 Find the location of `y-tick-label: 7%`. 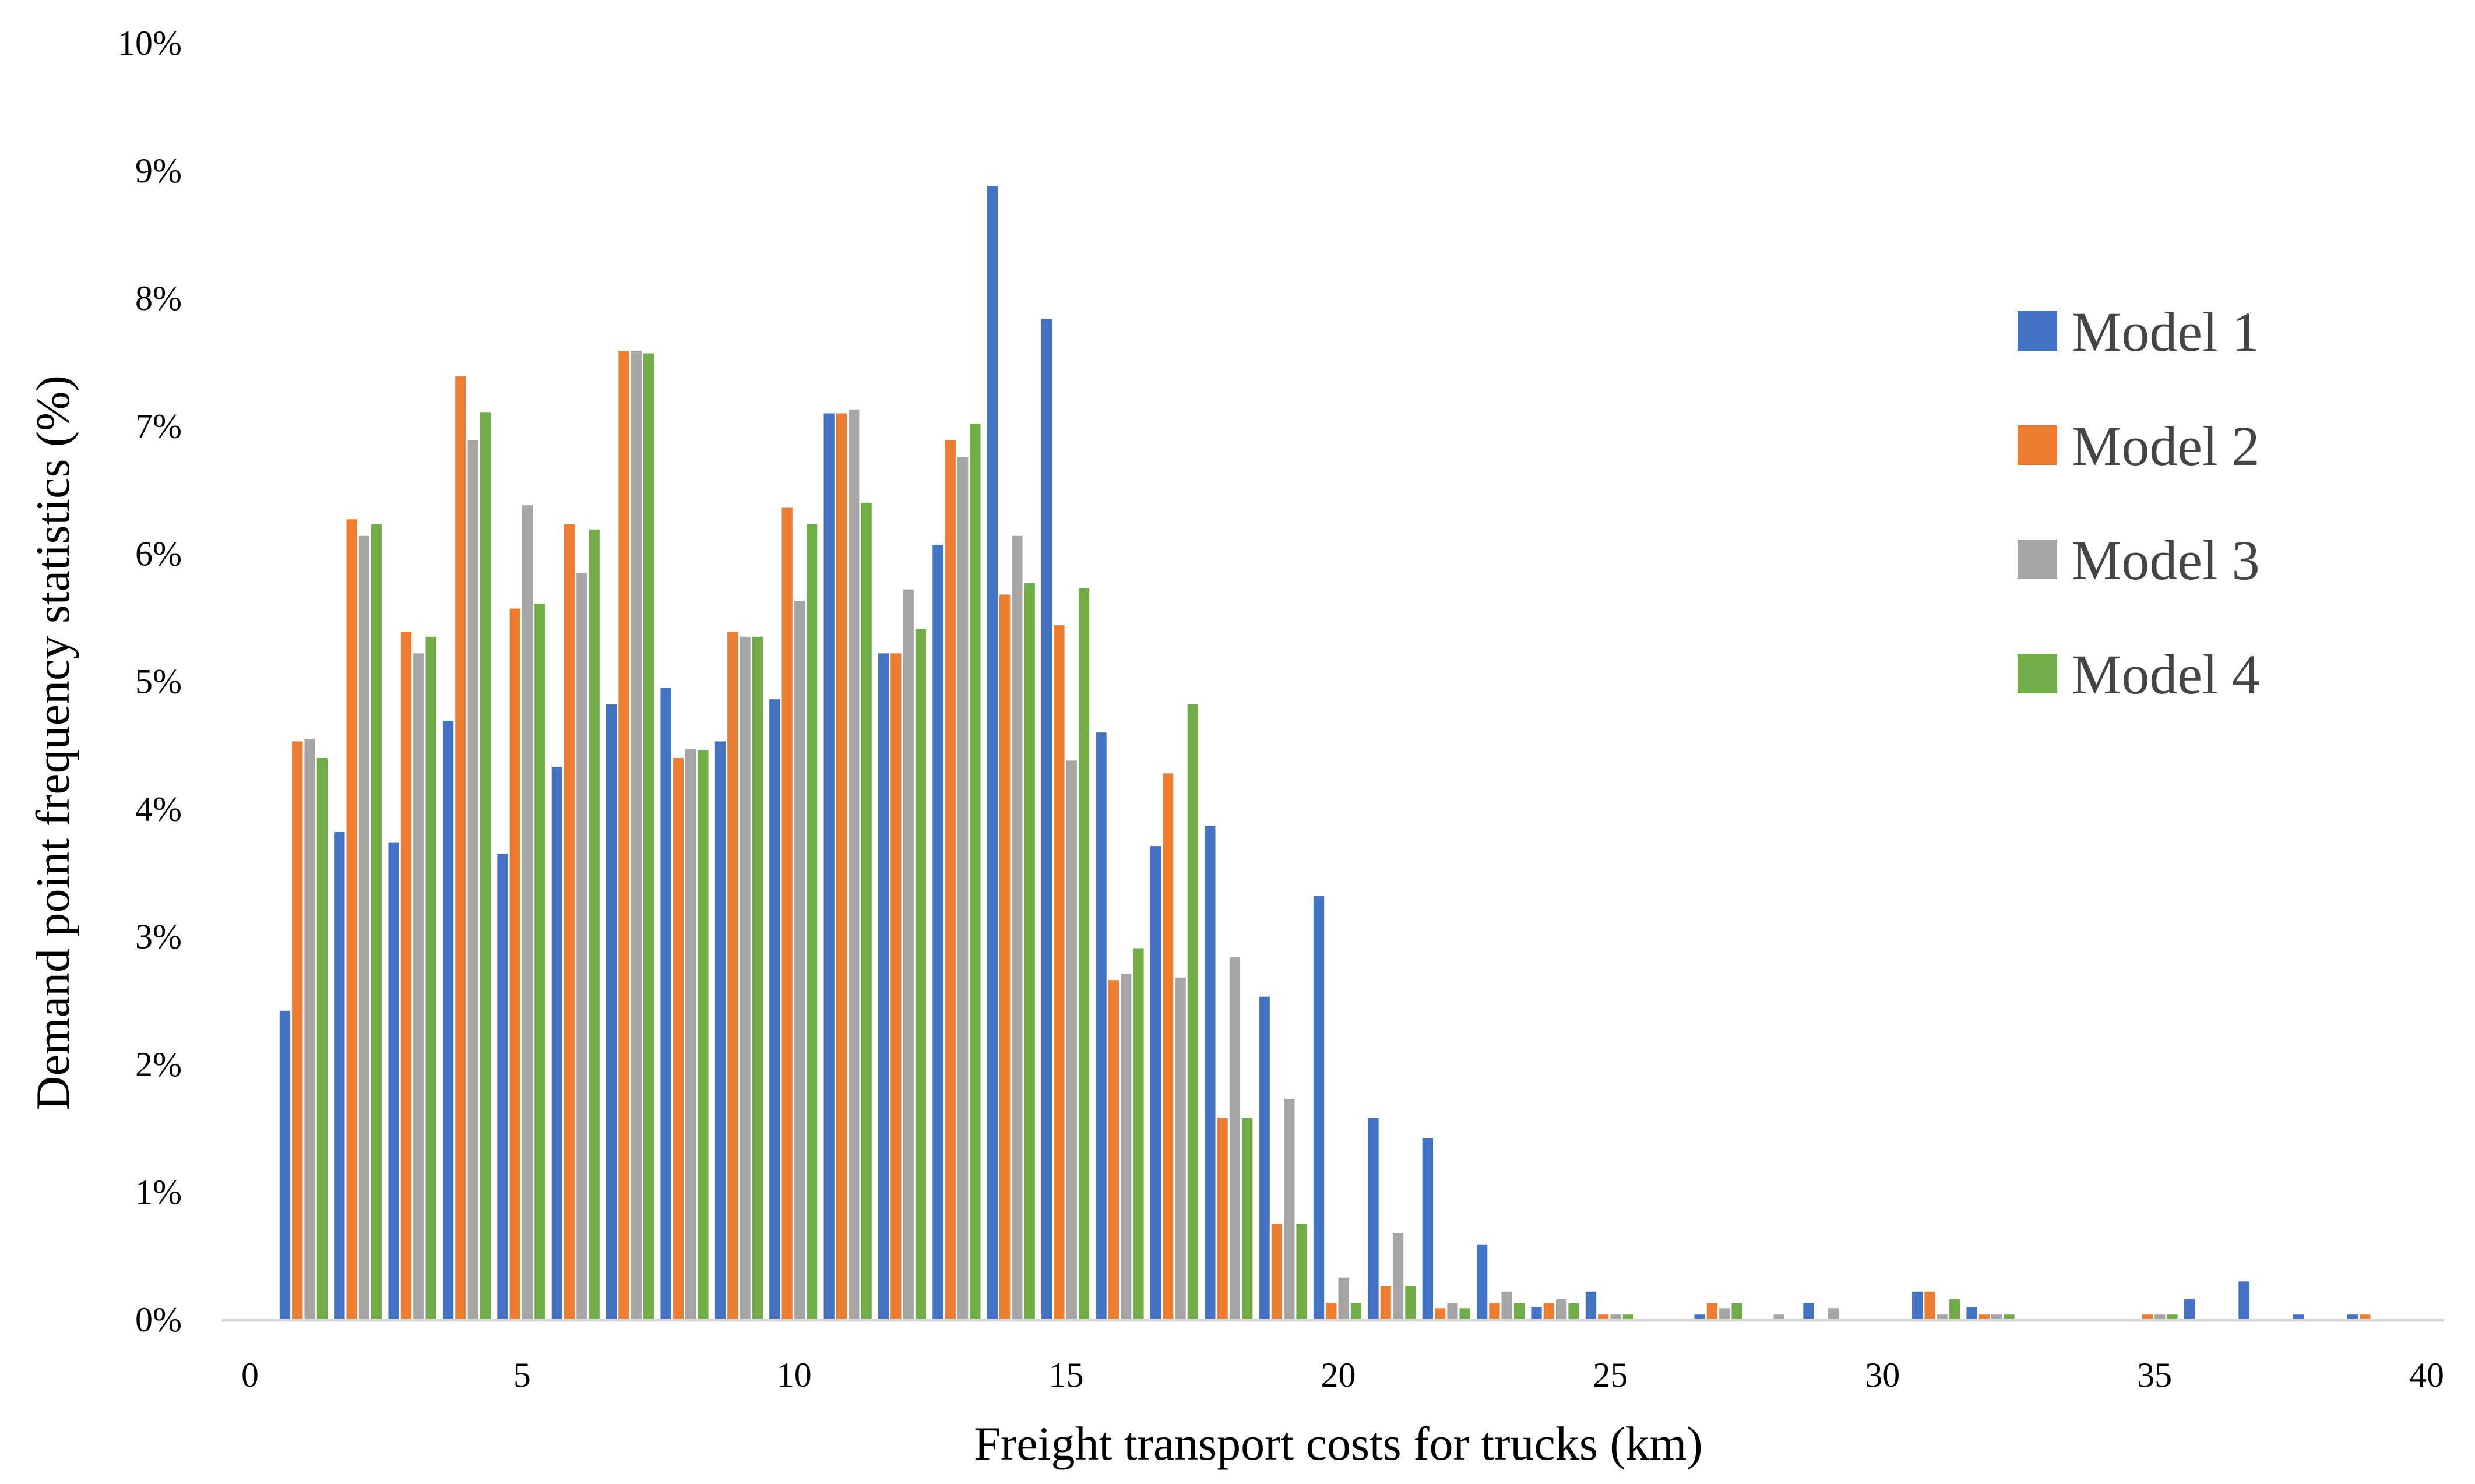

y-tick-label: 7% is located at coordinates (158, 426).